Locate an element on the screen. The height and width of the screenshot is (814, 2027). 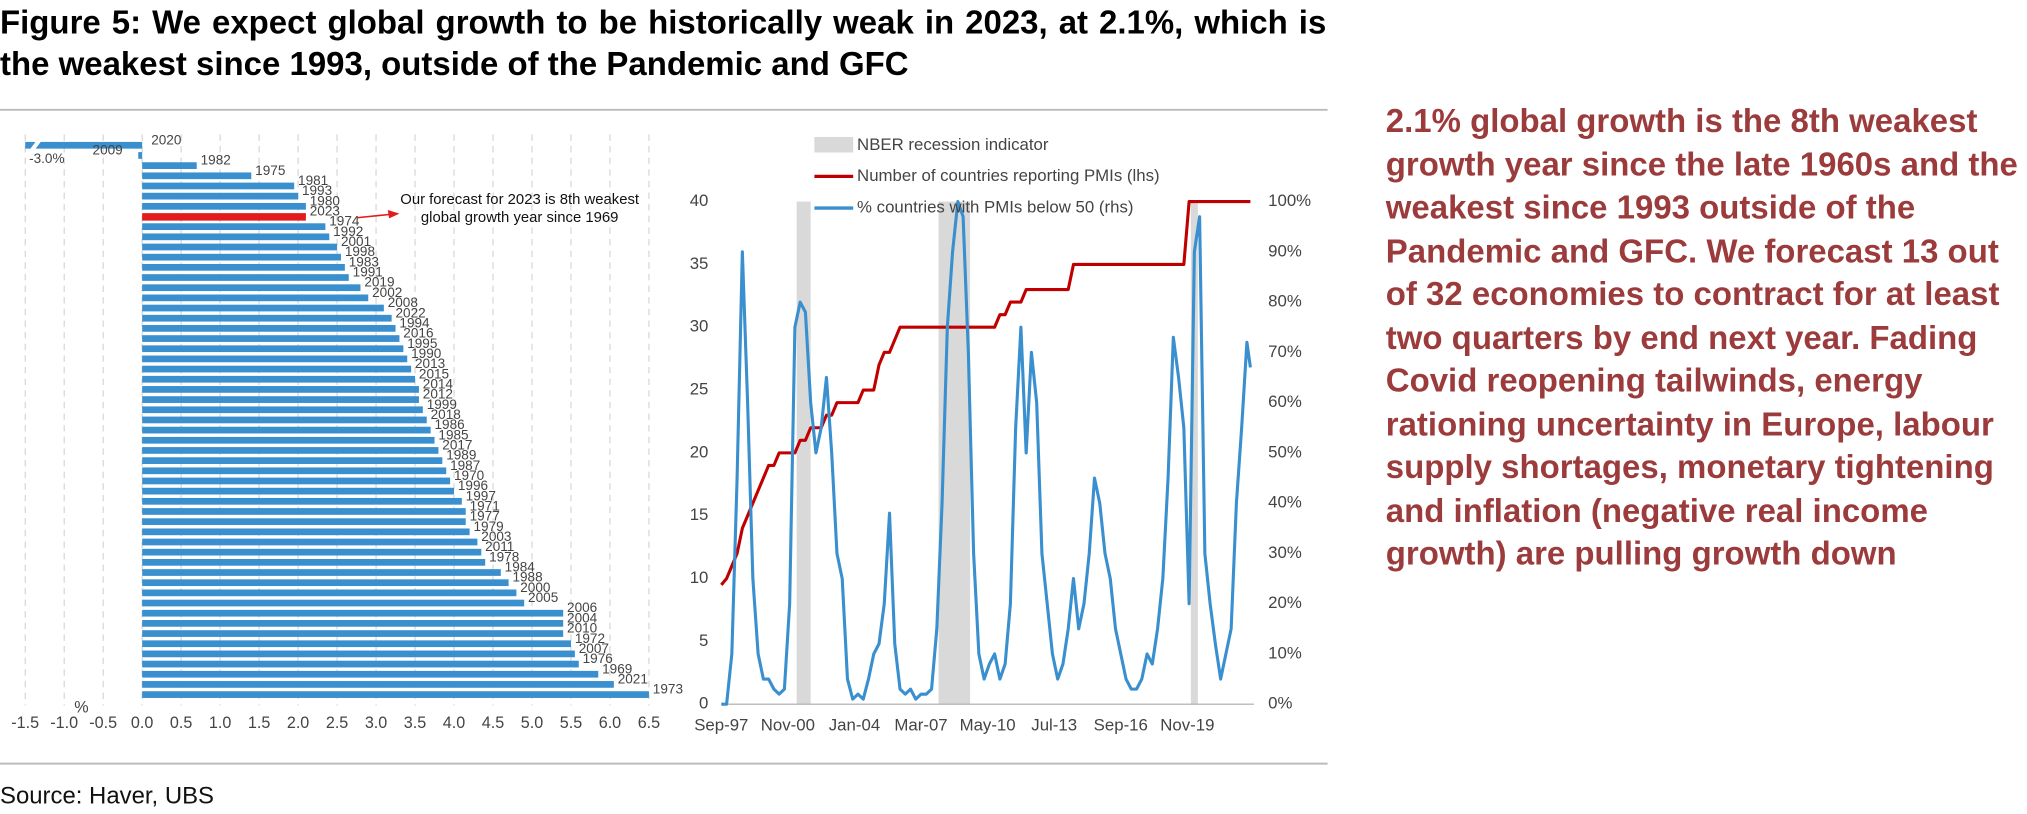
x-tick-label: Jan-04 is located at coordinates (854, 725).